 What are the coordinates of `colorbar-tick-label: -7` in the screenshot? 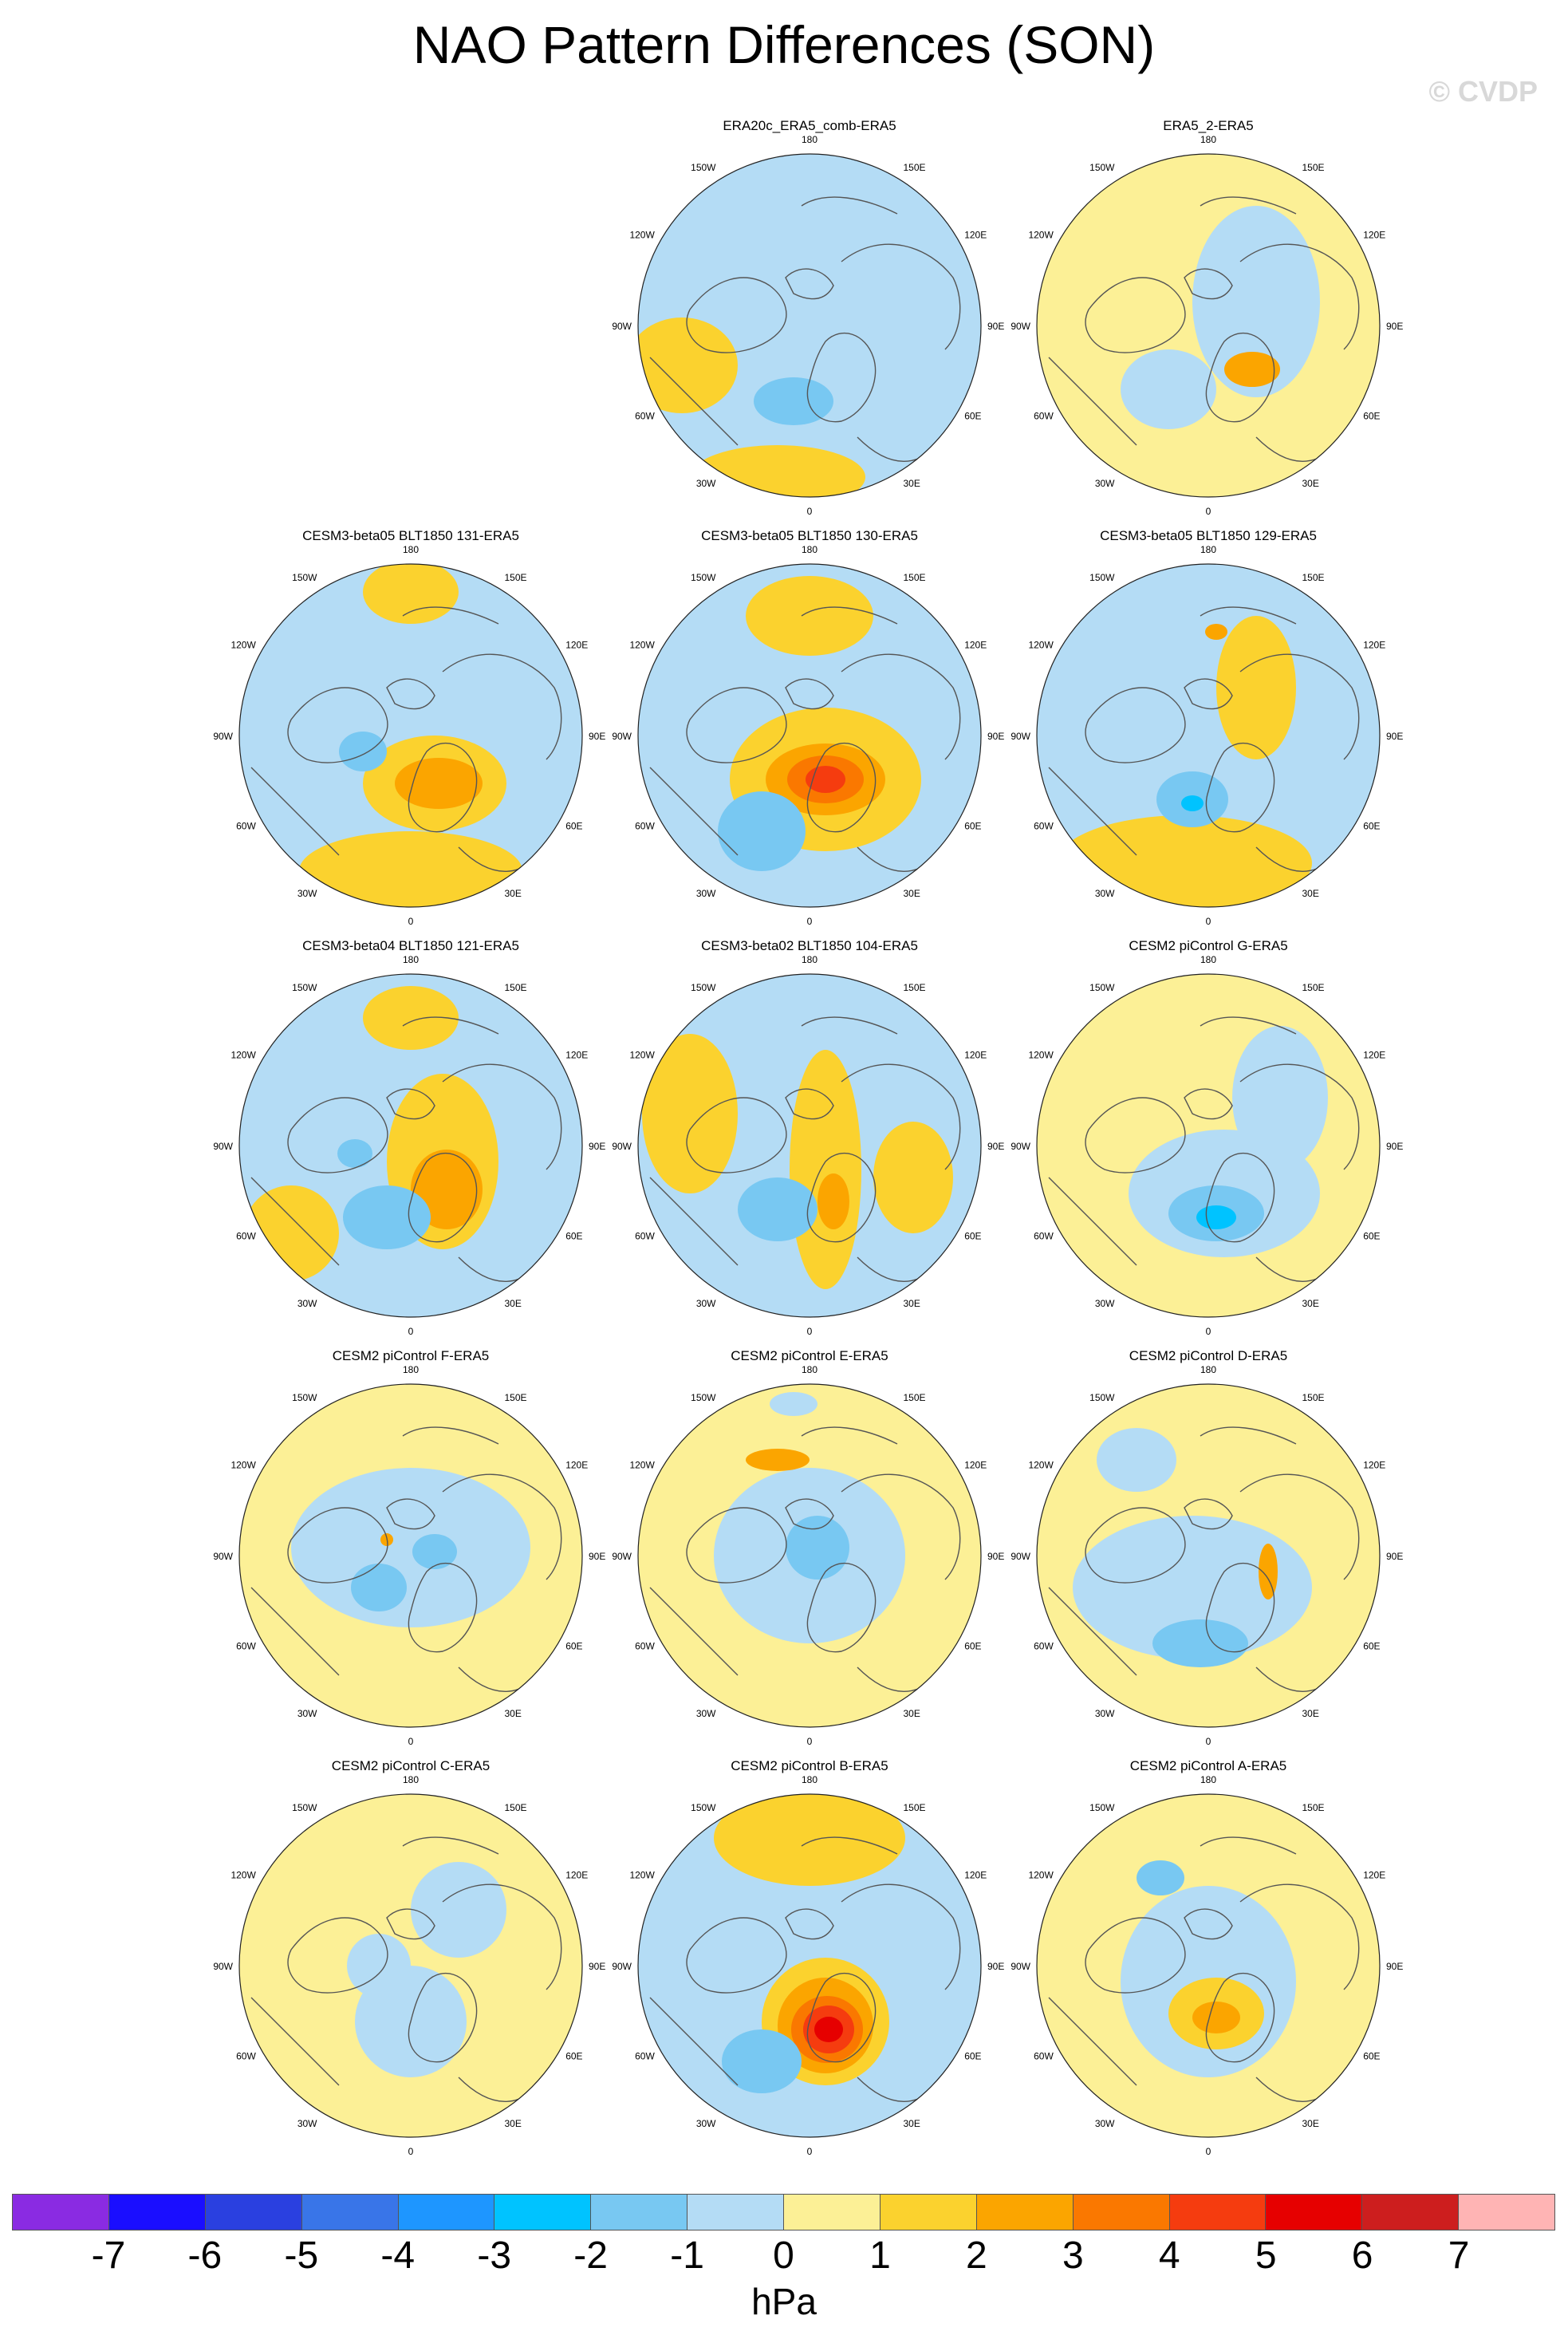 It's located at (109, 2255).